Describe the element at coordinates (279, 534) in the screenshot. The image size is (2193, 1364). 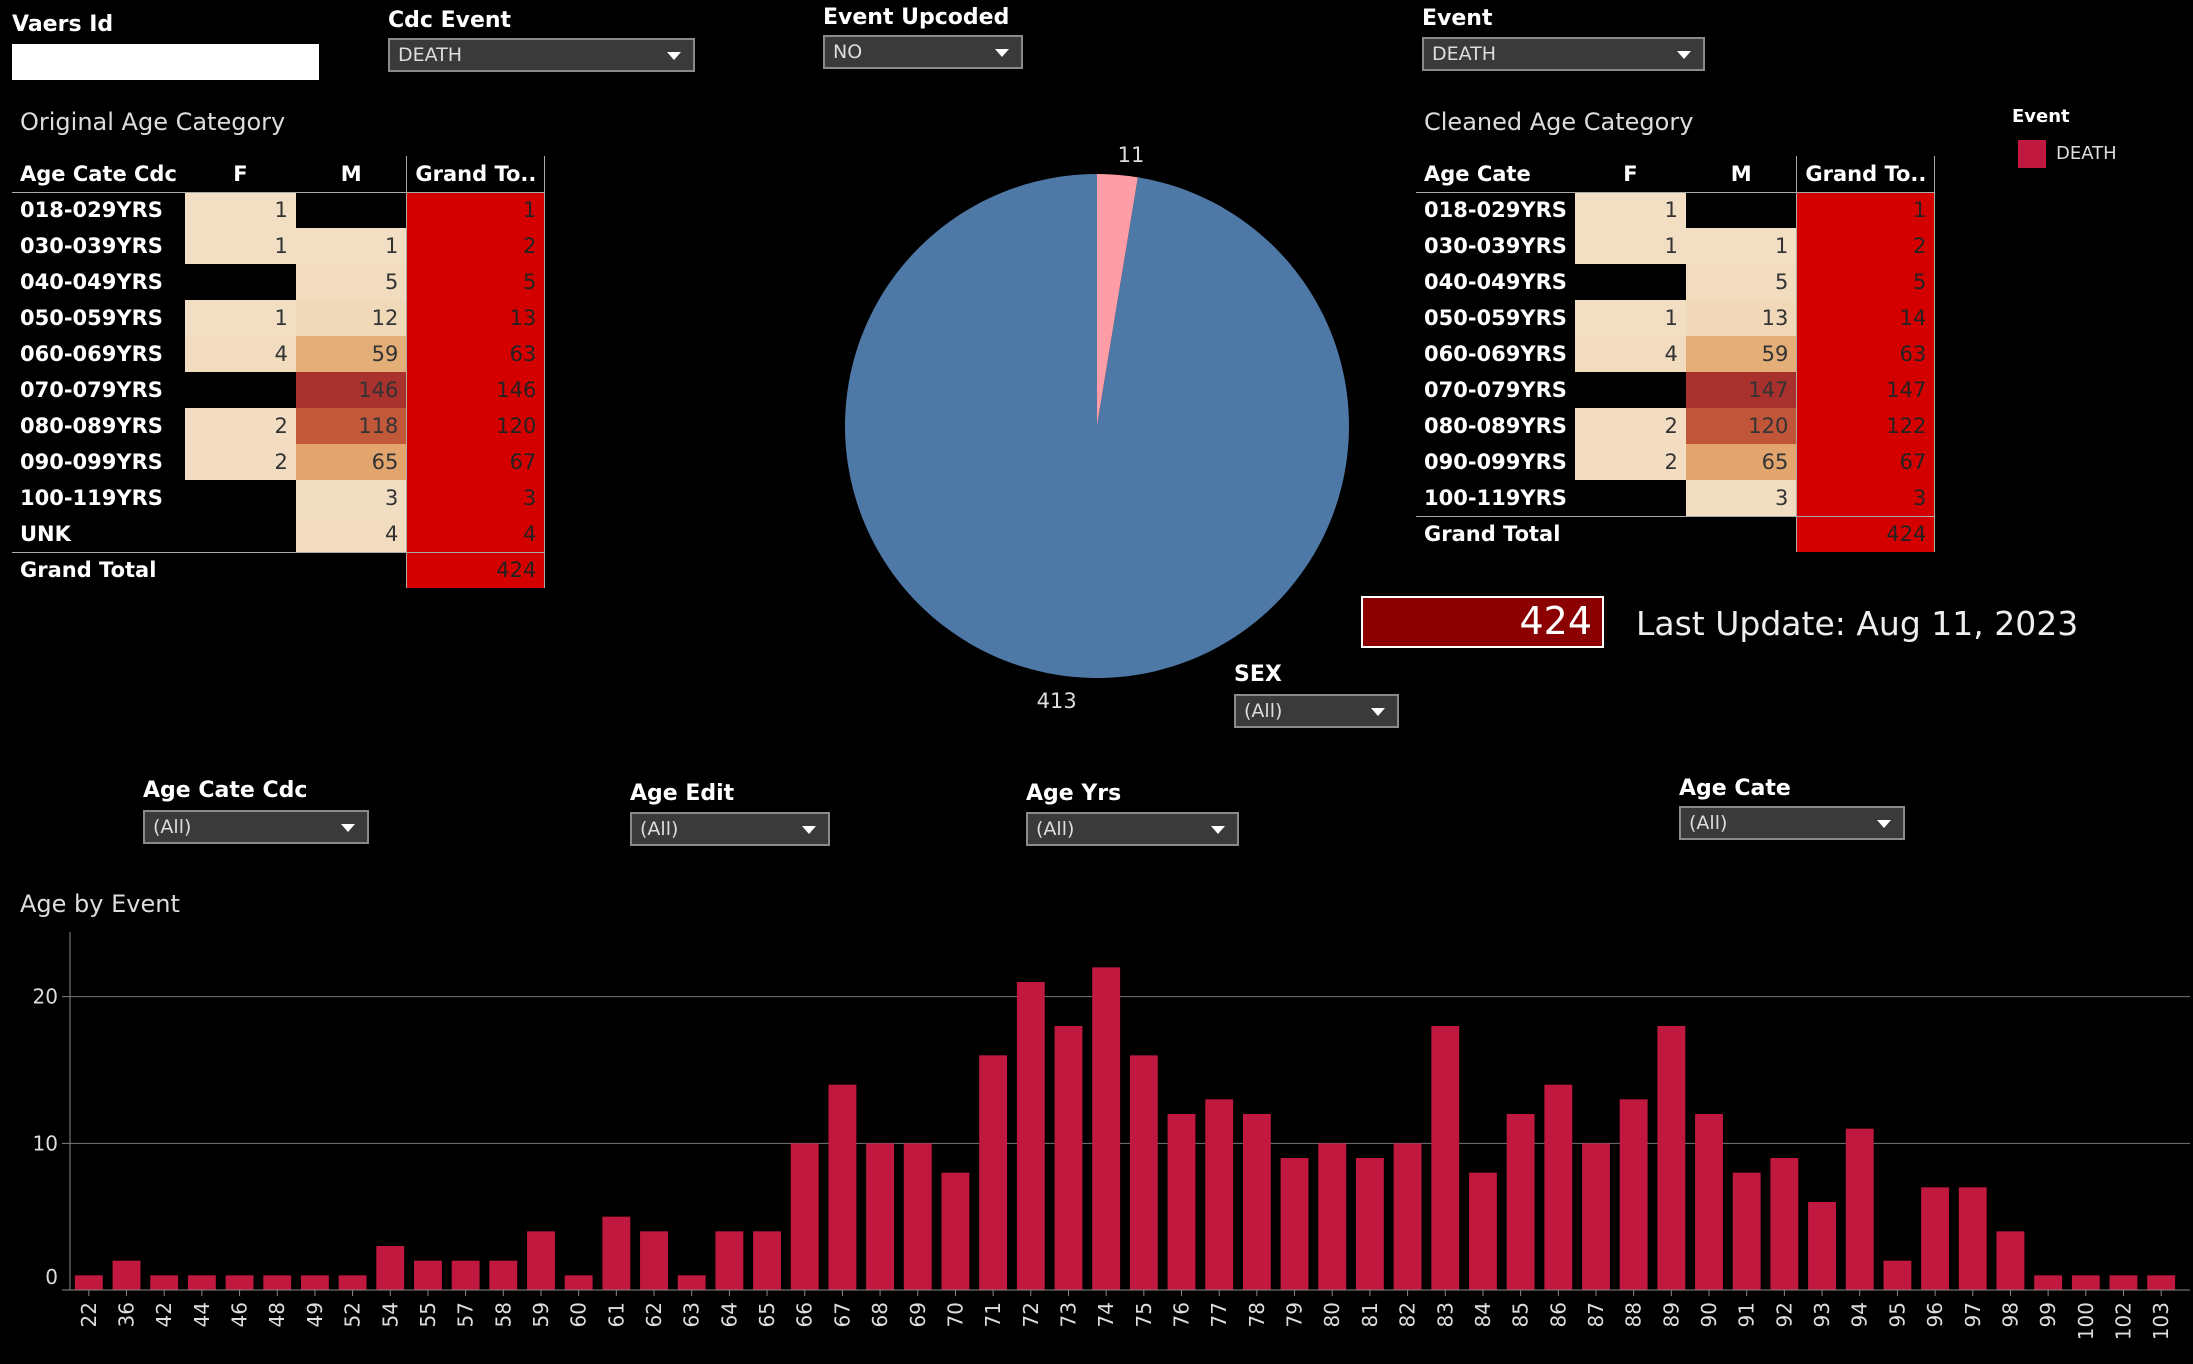
I see `table-row: UNK 4 4` at that location.